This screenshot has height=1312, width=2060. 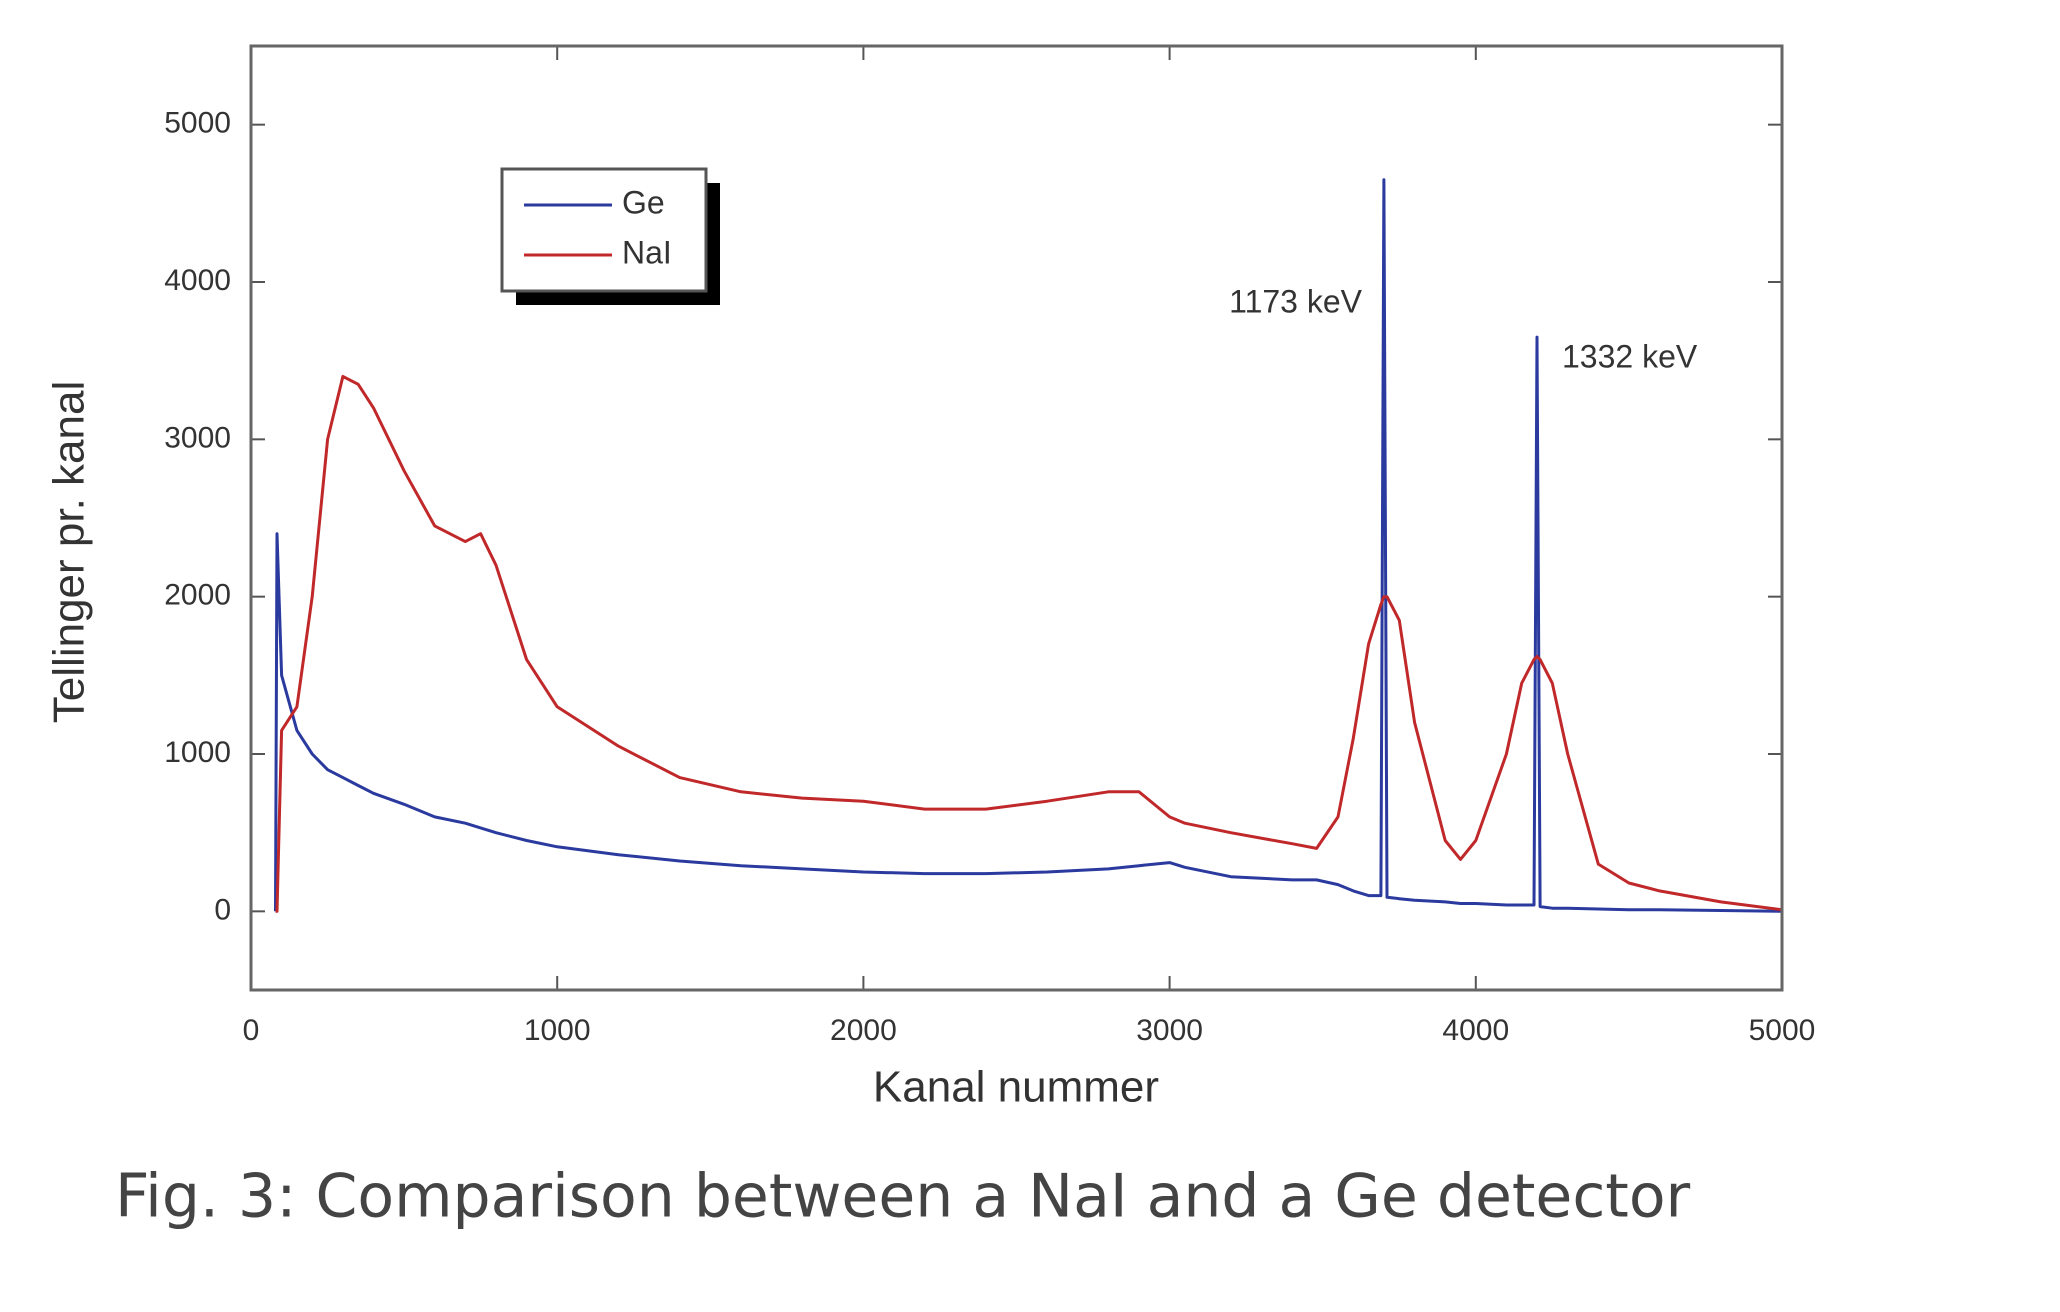 What do you see at coordinates (1782, 1030) in the screenshot?
I see `x-tick-label: 5000` at bounding box center [1782, 1030].